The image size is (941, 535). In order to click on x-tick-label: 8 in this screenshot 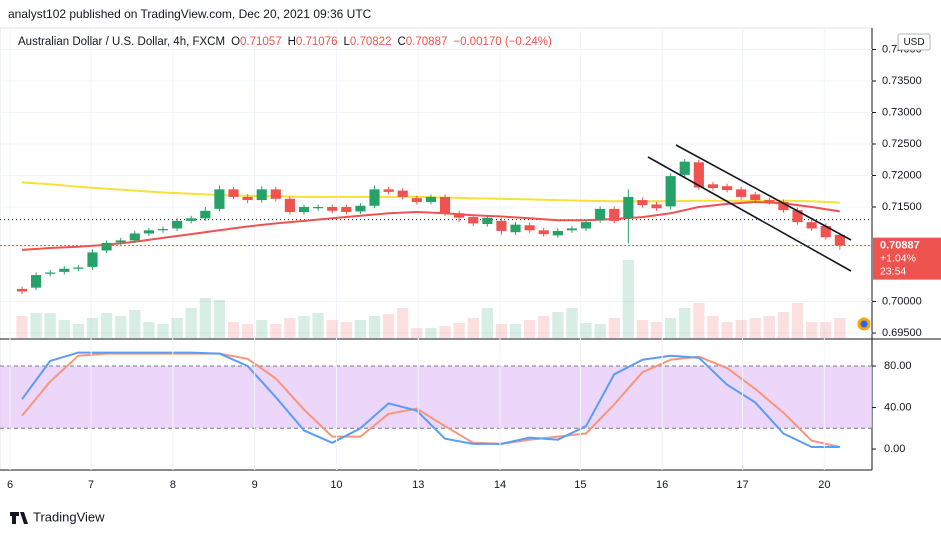, I will do `click(173, 485)`.